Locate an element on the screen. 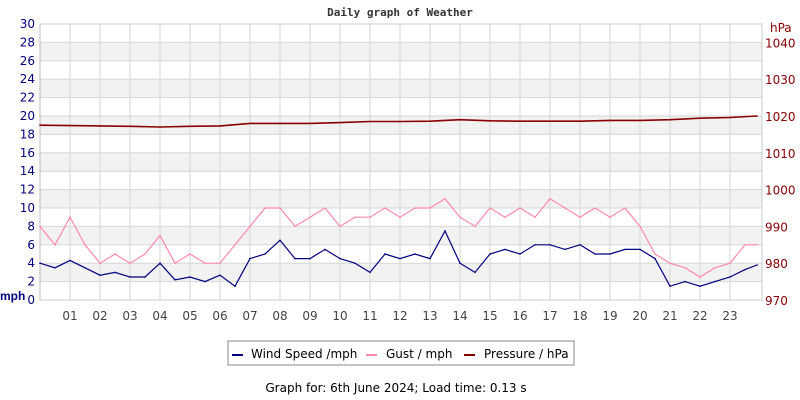 Image resolution: width=800 pixels, height=400 pixels. left-tick-label: 30 is located at coordinates (27, 24).